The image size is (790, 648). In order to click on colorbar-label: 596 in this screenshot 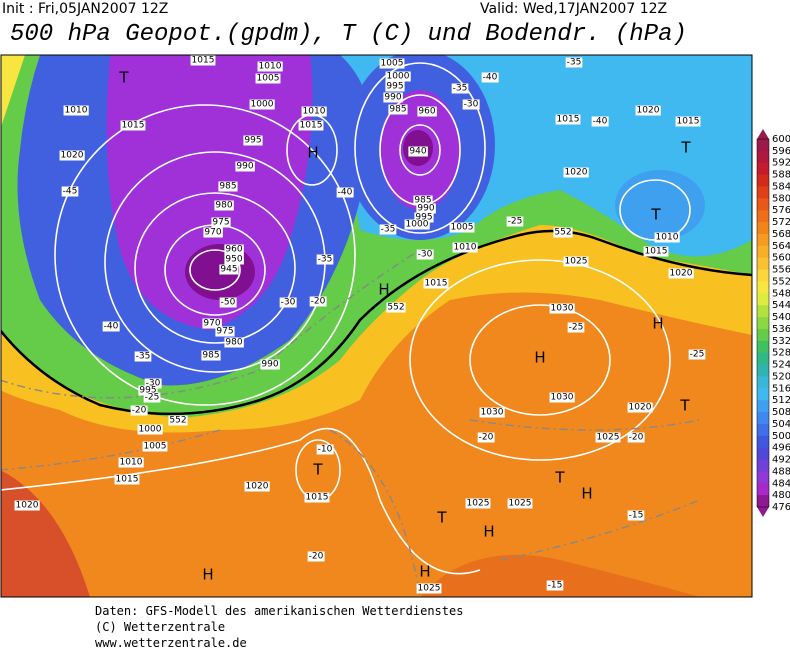, I will do `click(781, 151)`.